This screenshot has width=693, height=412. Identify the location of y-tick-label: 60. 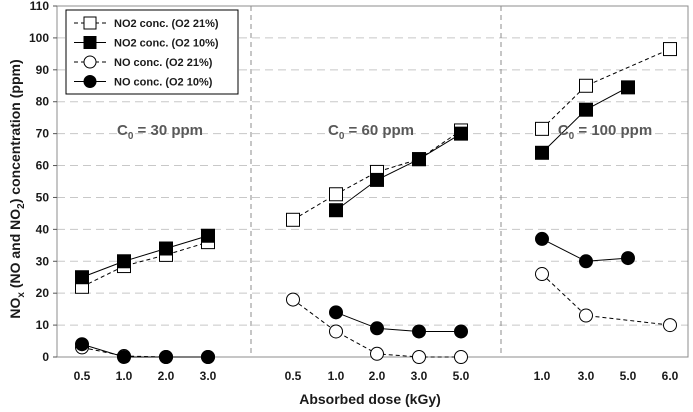
(43, 166).